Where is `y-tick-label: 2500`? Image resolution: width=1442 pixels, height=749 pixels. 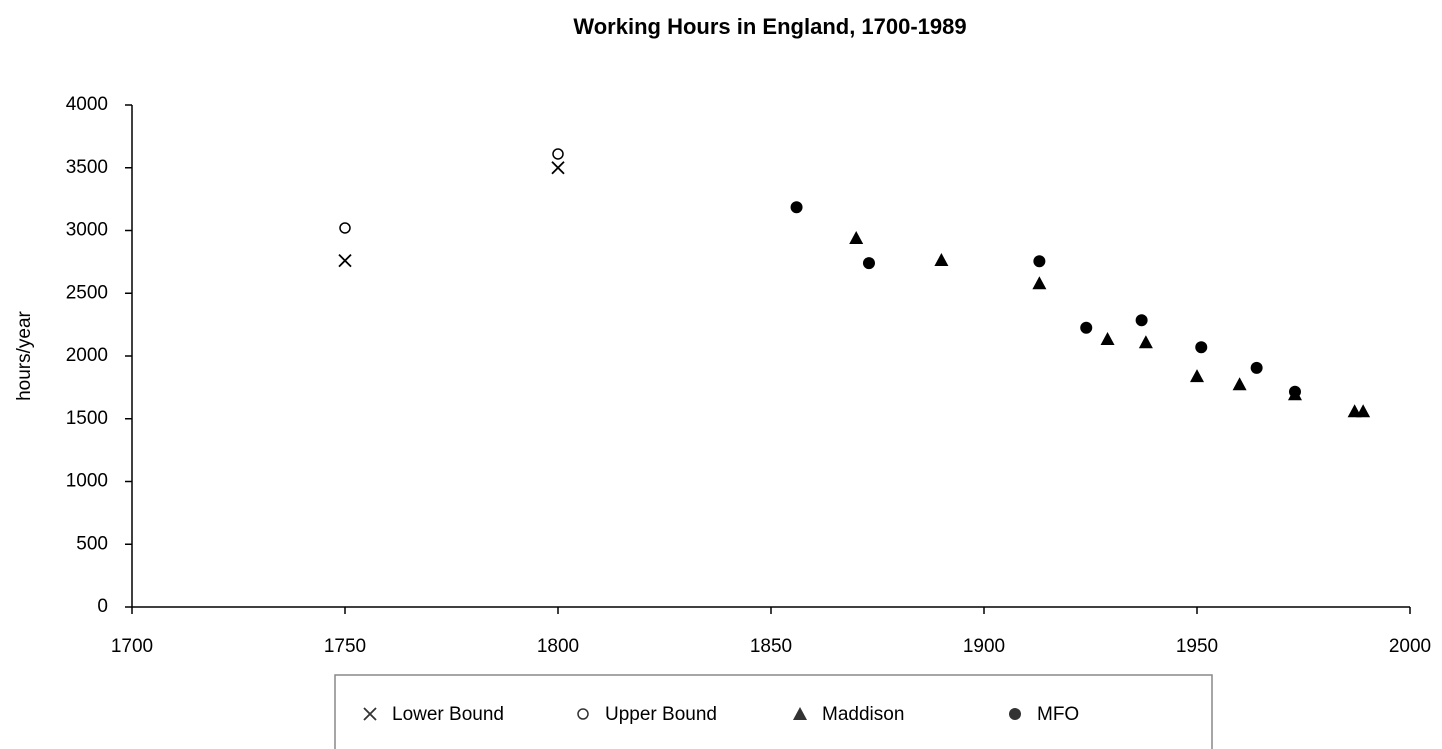
y-tick-label: 2500 is located at coordinates (87, 292).